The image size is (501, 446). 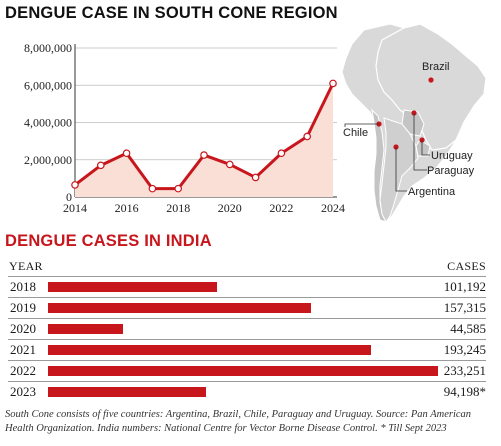 What do you see at coordinates (48, 123) in the screenshot?
I see `y-tick-label: 4,000,000` at bounding box center [48, 123].